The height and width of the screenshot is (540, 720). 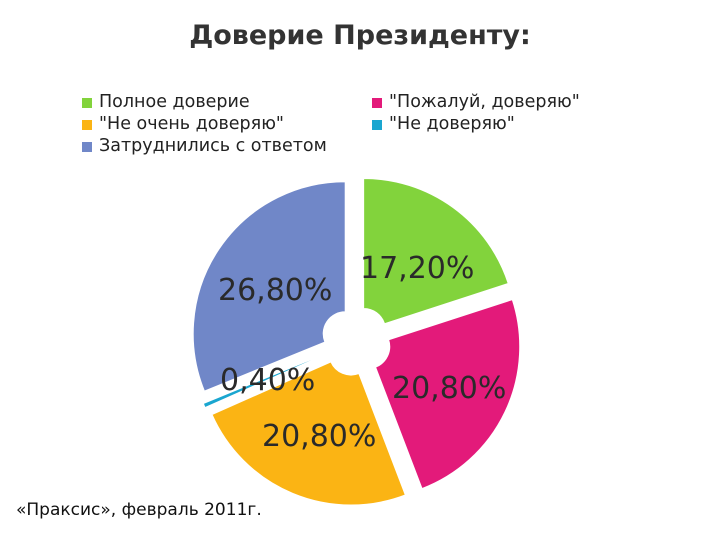 What do you see at coordinates (139, 510) in the screenshot?
I see `source-caption: «Праксис», февраль 2011г.` at bounding box center [139, 510].